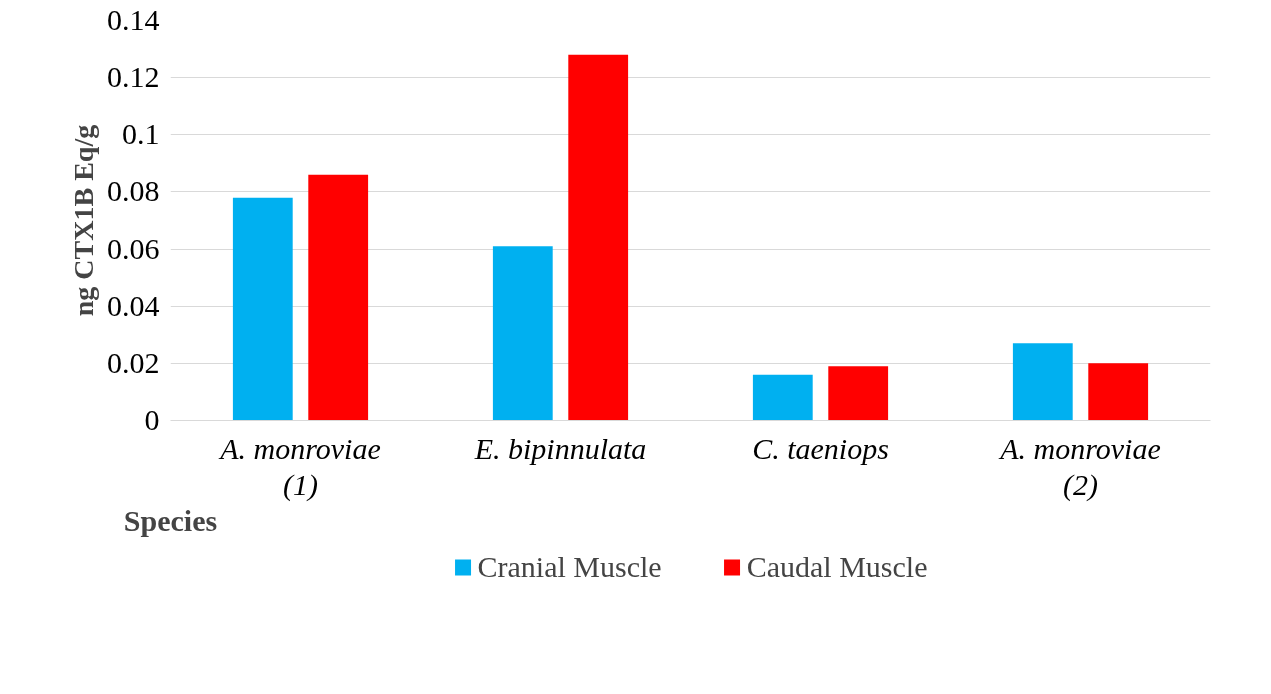 Image resolution: width=1271 pixels, height=694 pixels. I want to click on y-tick-label: 0.14, so click(133, 19).